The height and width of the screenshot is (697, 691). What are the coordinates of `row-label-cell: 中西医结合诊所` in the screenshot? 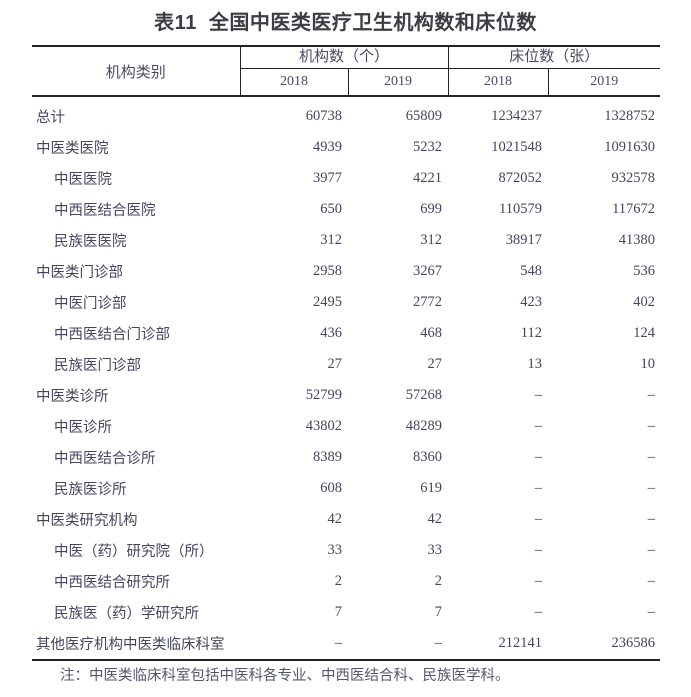 It's located at (136, 457).